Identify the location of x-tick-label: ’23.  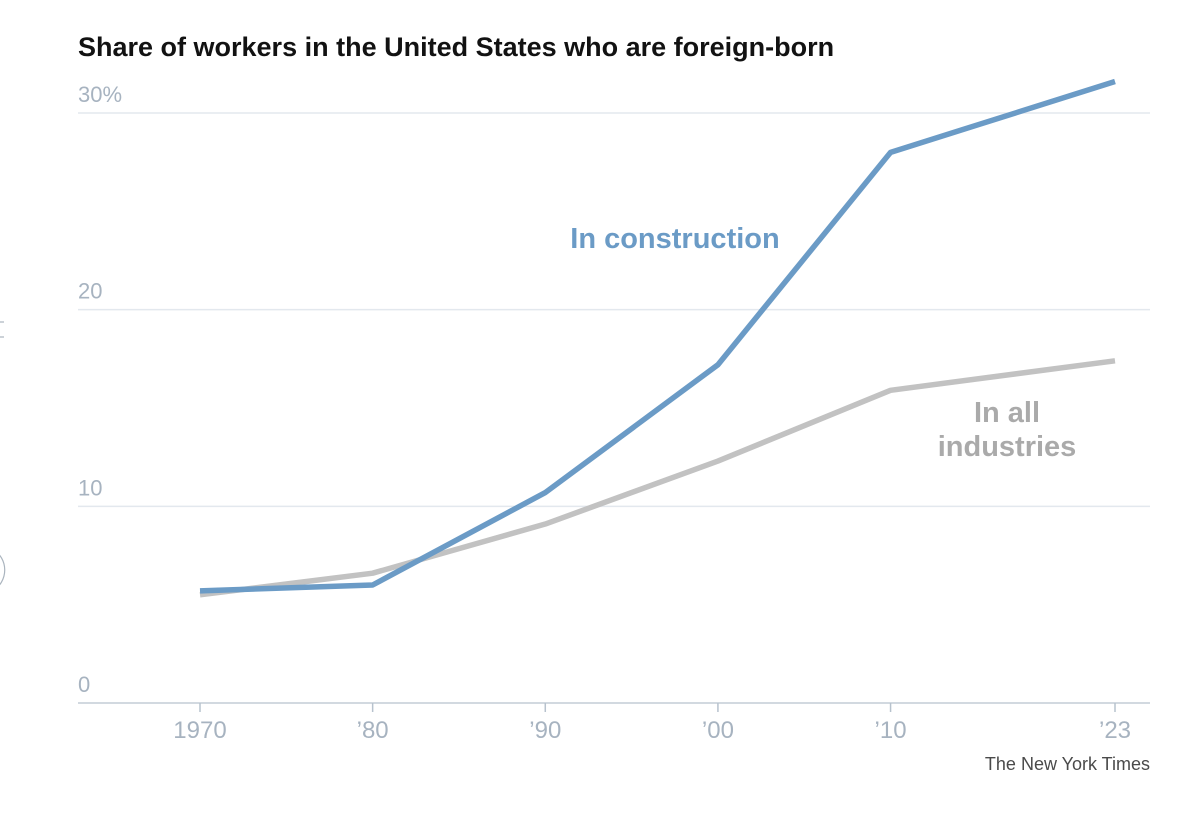
(1115, 730).